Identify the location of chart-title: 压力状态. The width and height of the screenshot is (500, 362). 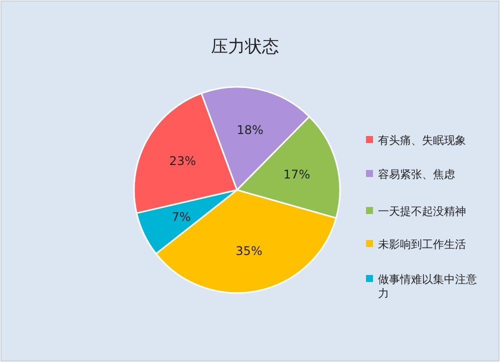
(245, 47).